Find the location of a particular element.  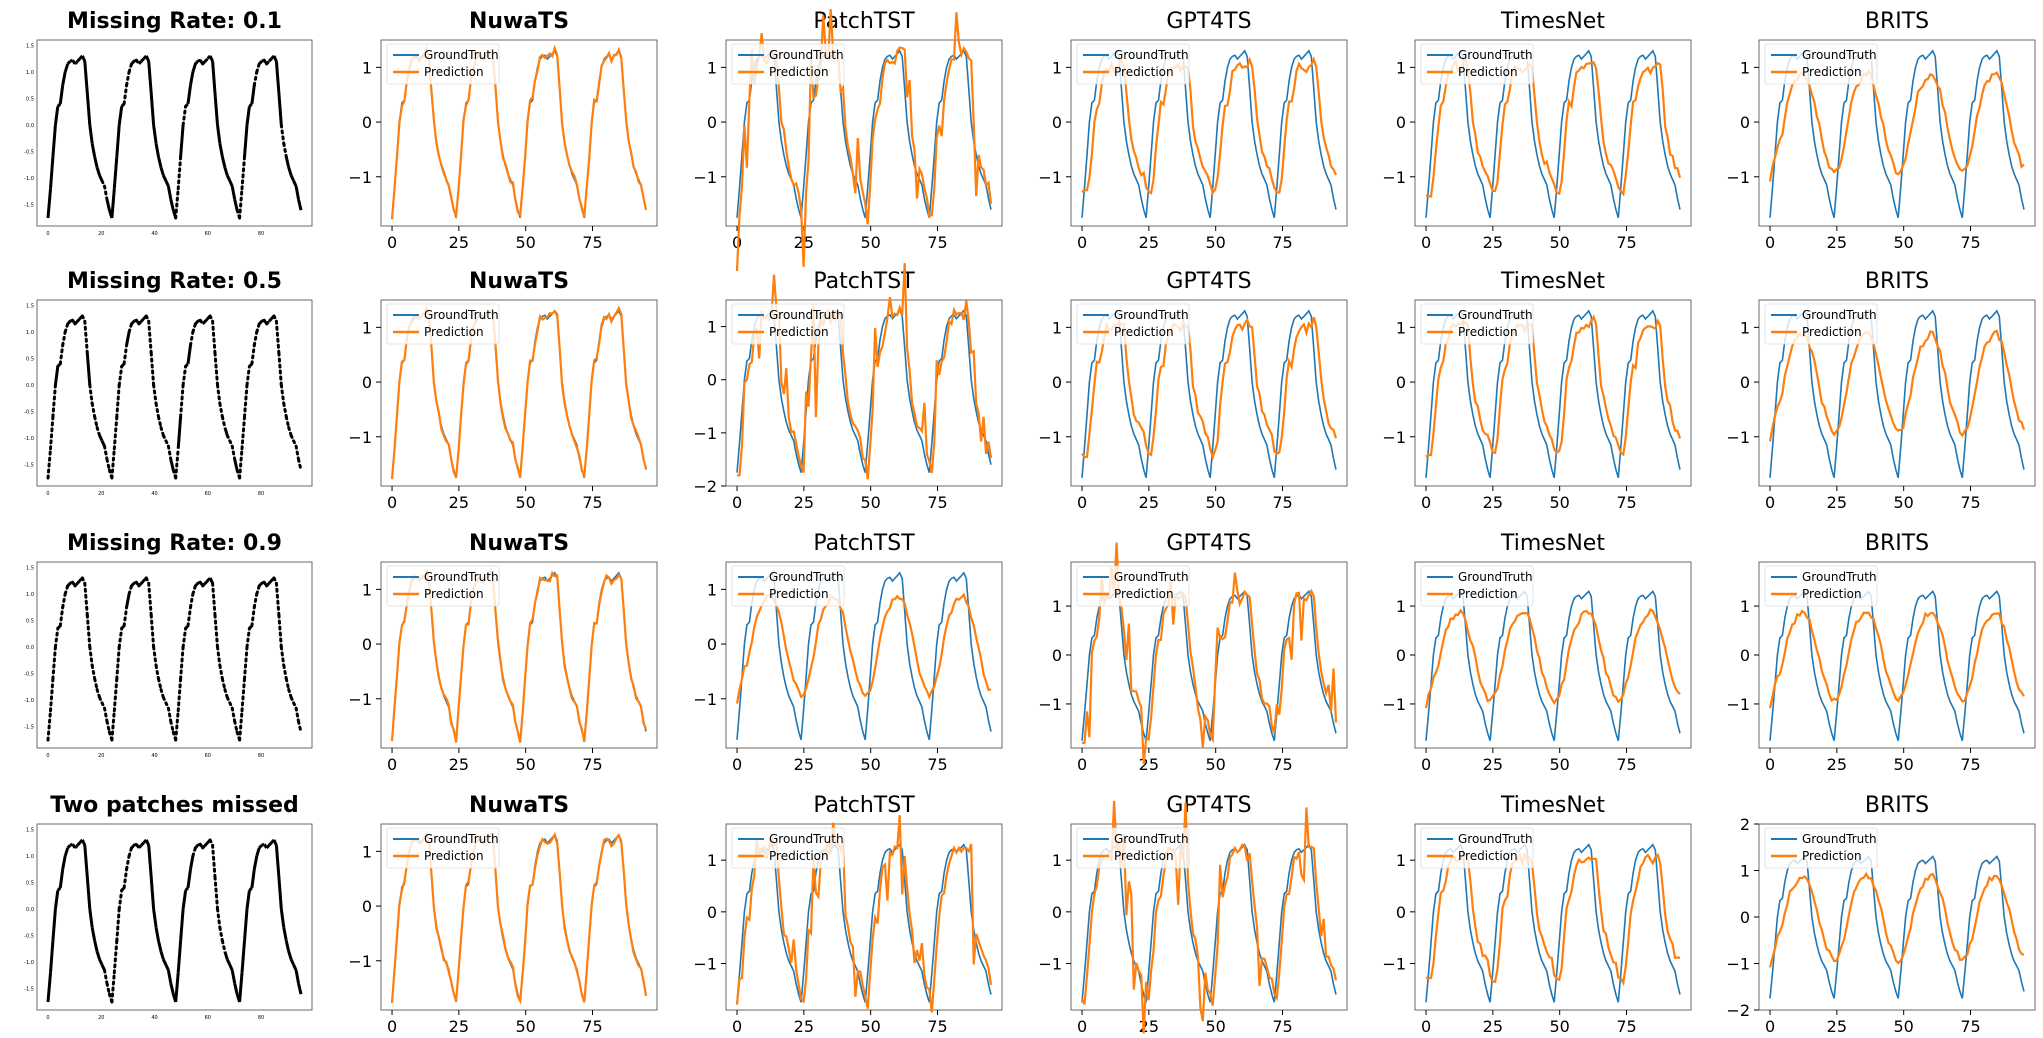

panel-nuwats: NuwaTS −1 0 1 0 25 50 75 GroundTruth Prediction is located at coordinates (503, 652).